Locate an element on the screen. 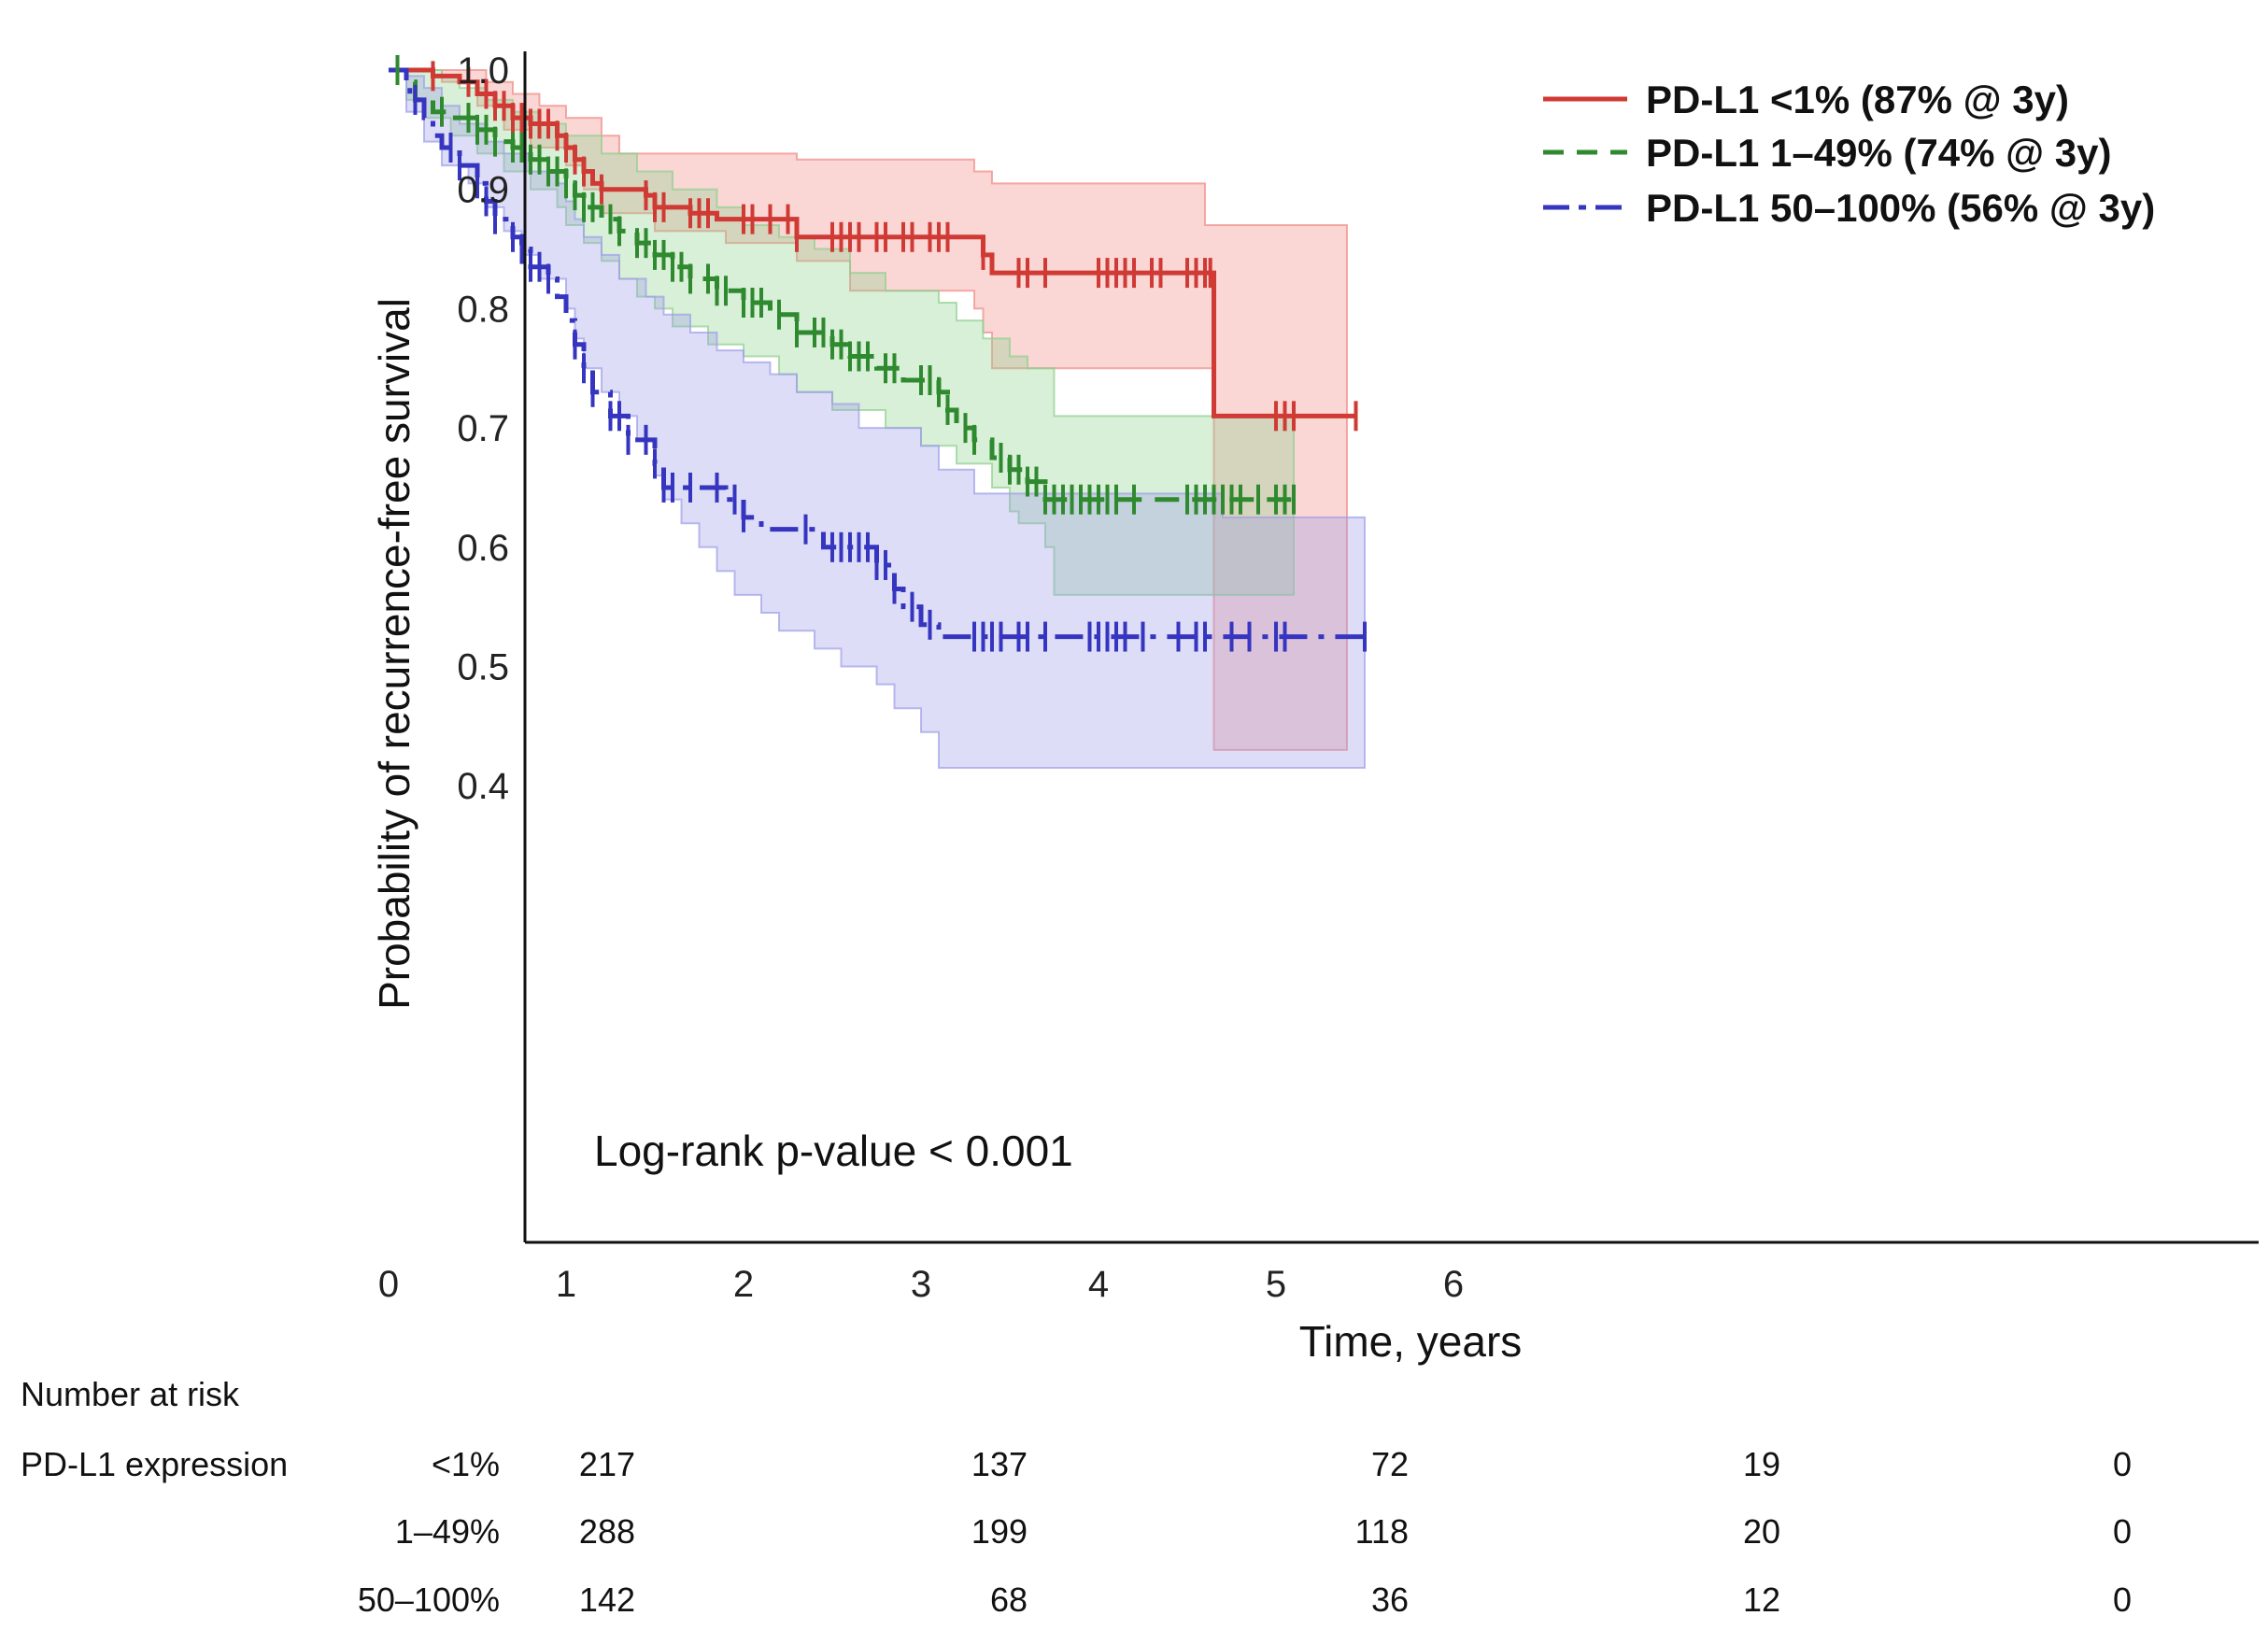 The image size is (2268, 1644). risk-count: 68 is located at coordinates (1009, 1599).